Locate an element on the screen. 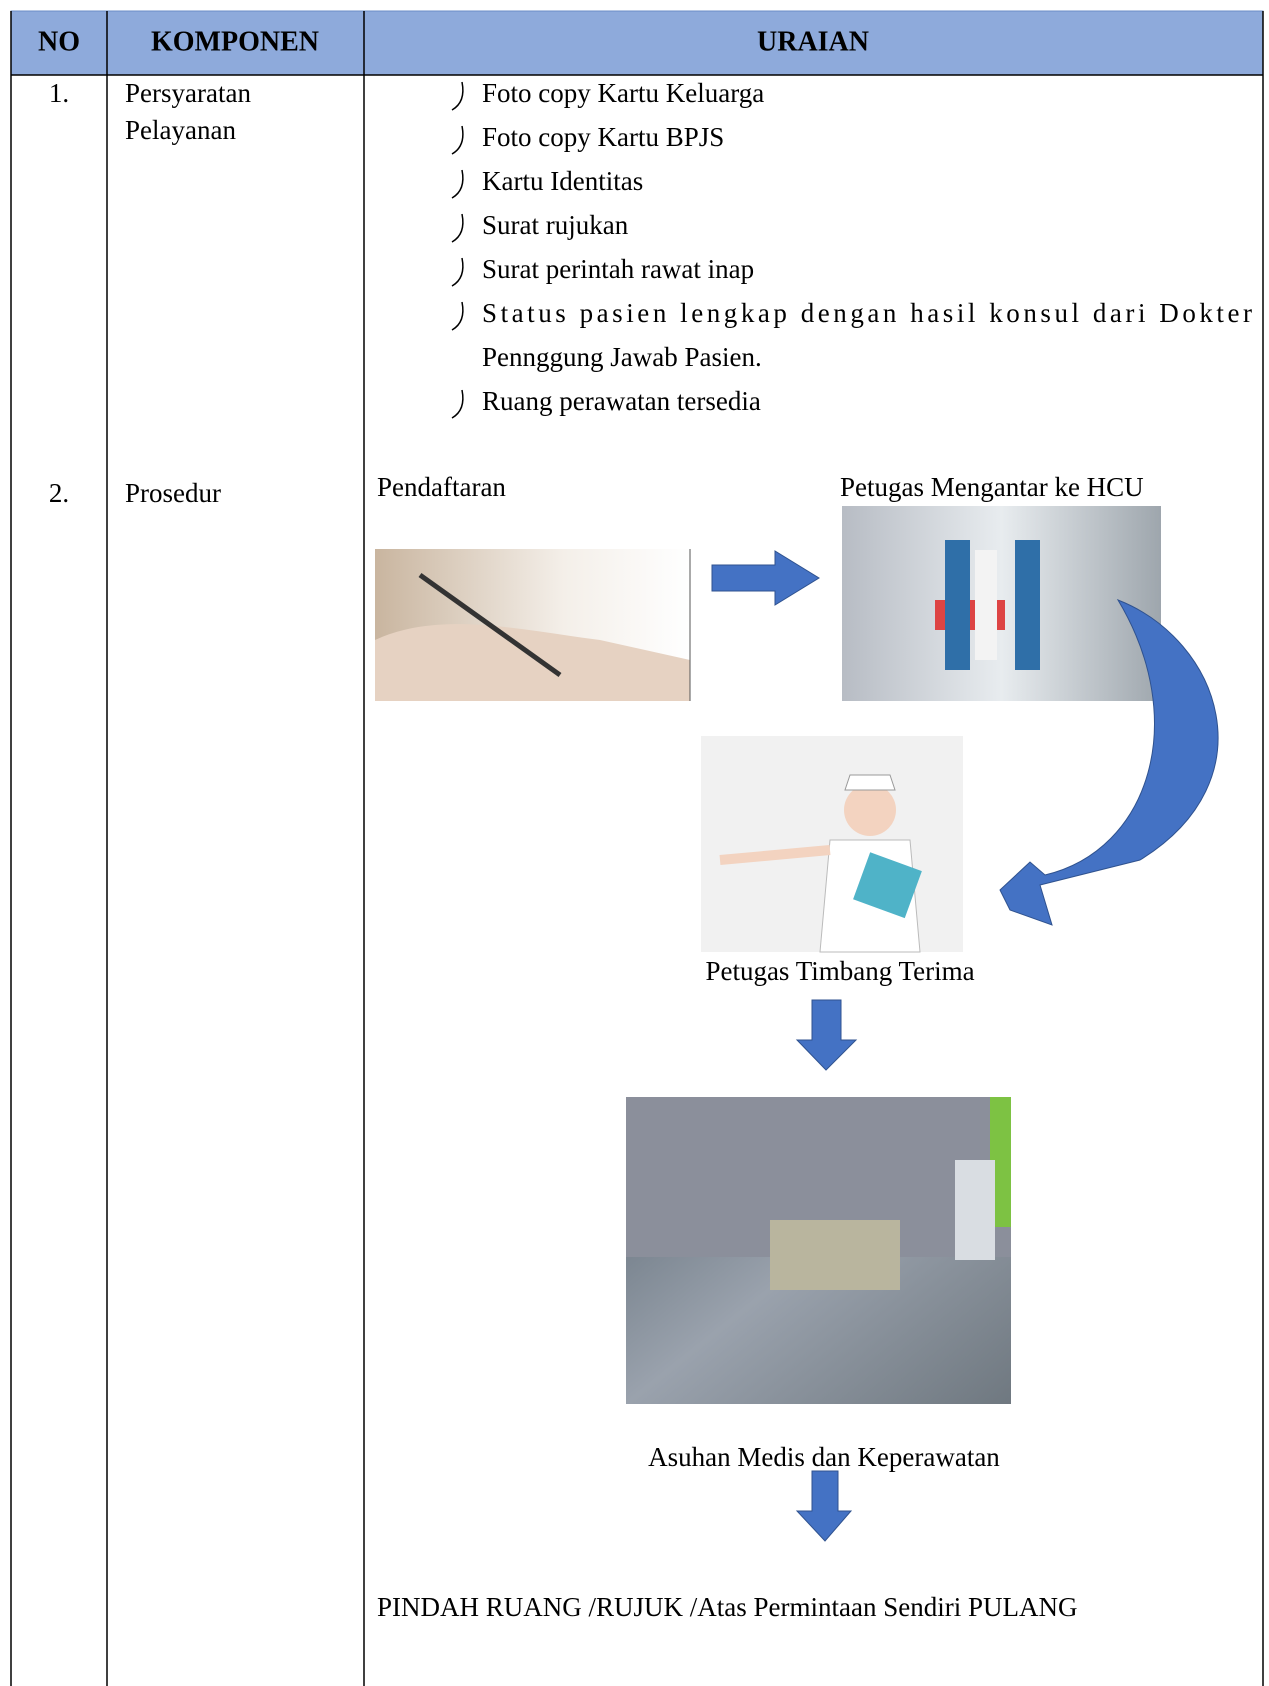  component: Pelayanan is located at coordinates (180, 130).